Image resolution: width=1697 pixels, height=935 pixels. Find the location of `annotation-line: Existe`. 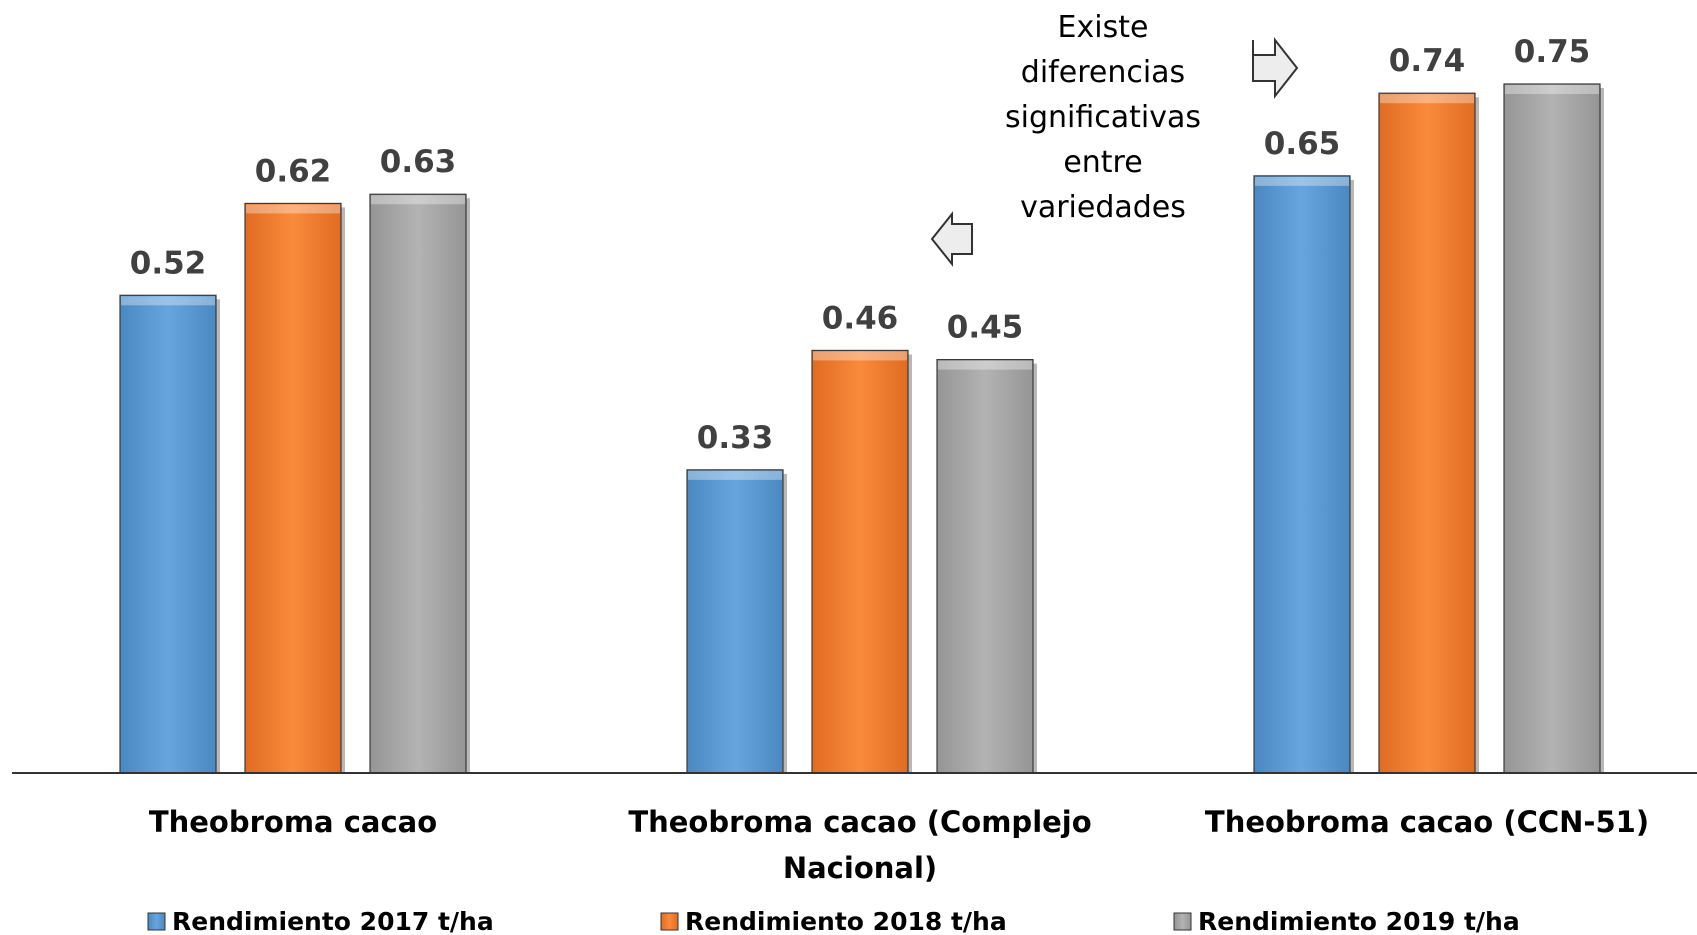

annotation-line: Existe is located at coordinates (1103, 27).